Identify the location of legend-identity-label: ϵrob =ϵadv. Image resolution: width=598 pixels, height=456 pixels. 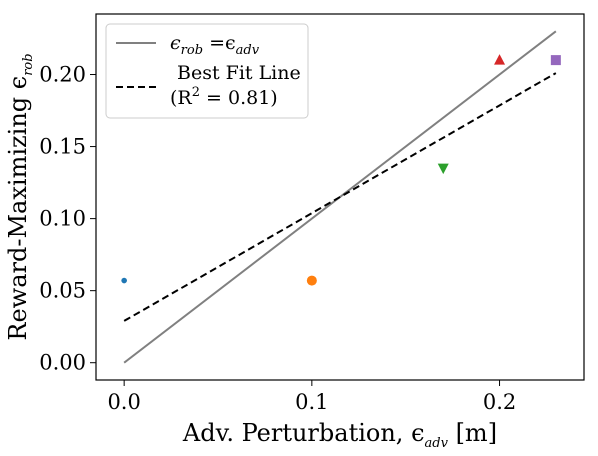
(215, 45).